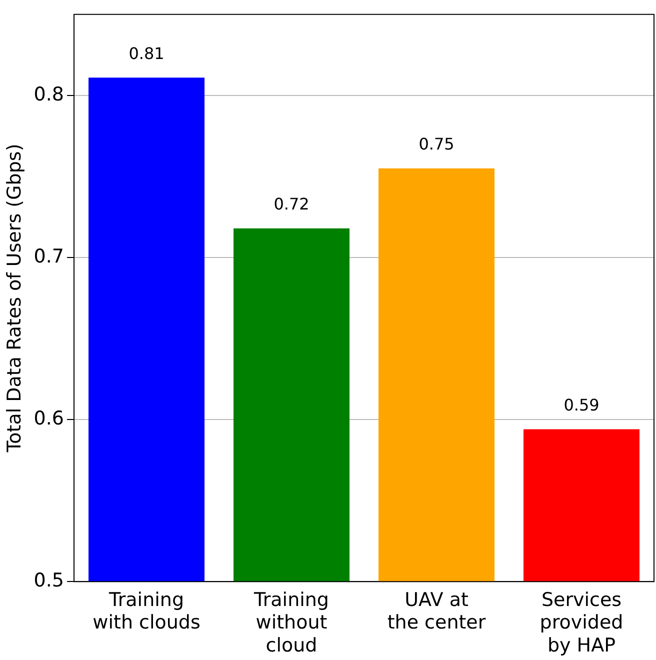 The image size is (656, 660). I want to click on y-tick-label: 0.6, so click(49, 418).